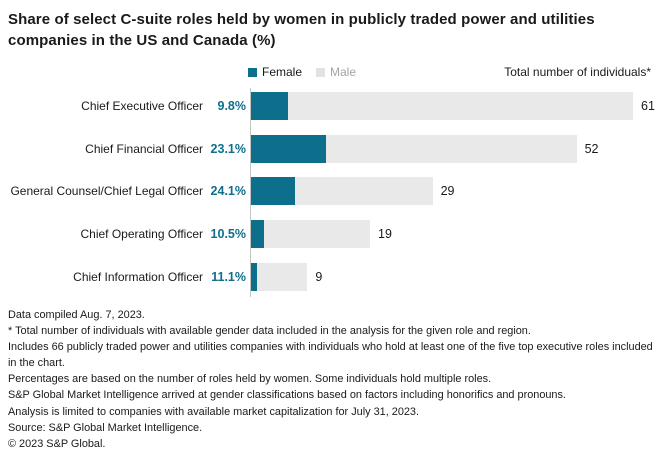 The image size is (660, 456). What do you see at coordinates (319, 276) in the screenshot?
I see `total-count-label: 9` at bounding box center [319, 276].